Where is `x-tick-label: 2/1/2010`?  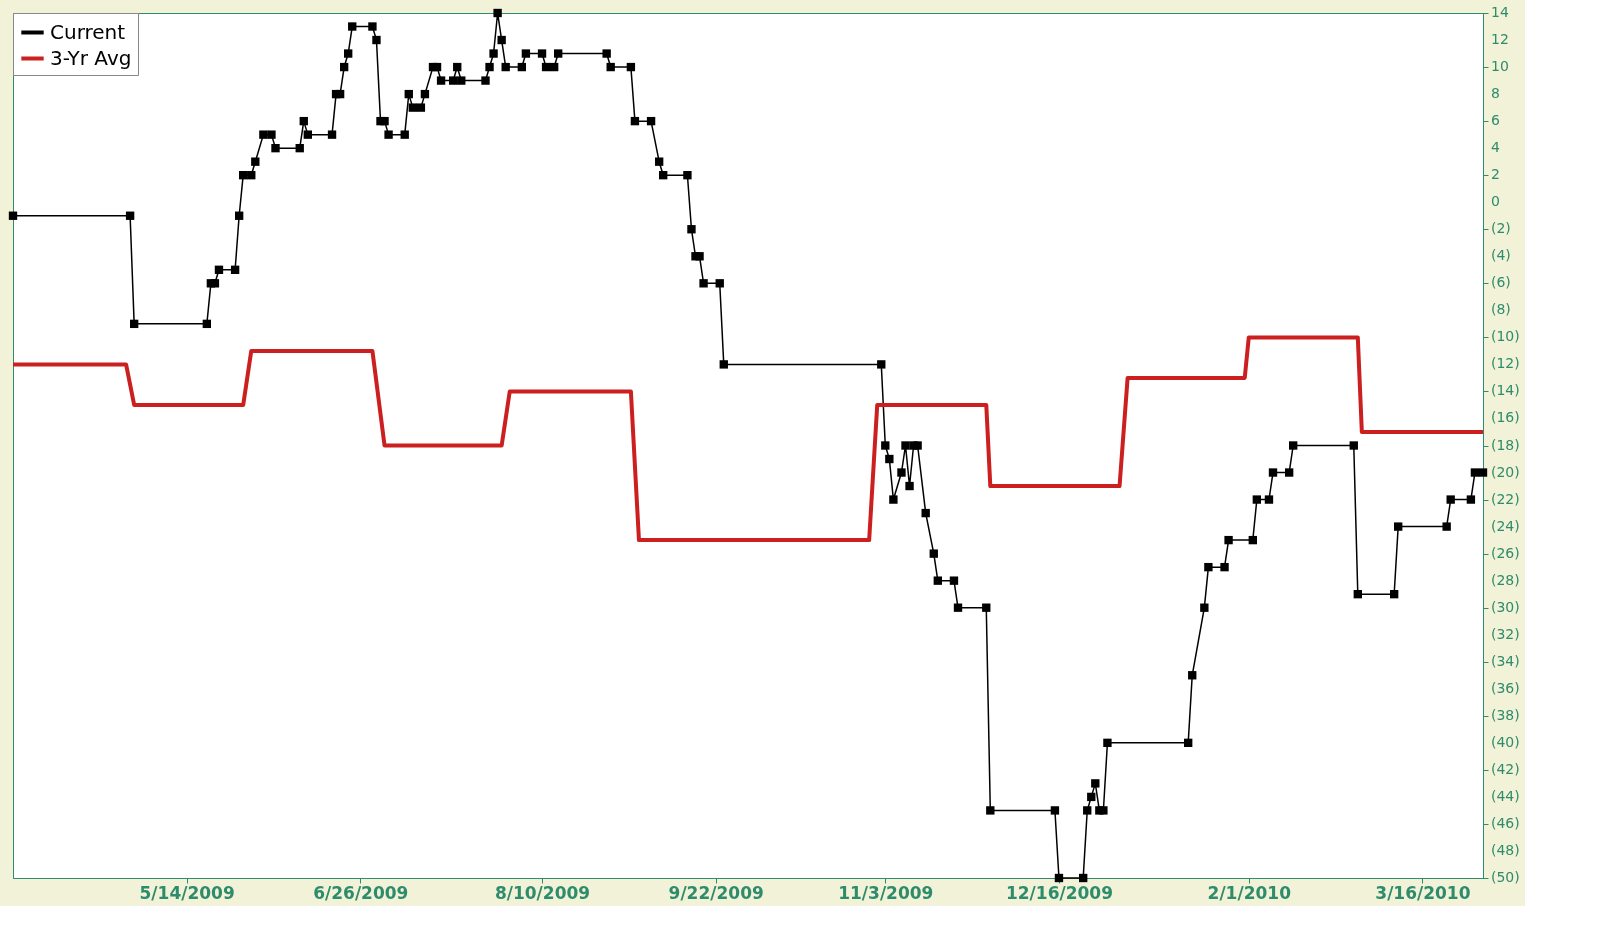
x-tick-label: 2/1/2010 is located at coordinates (1249, 892).